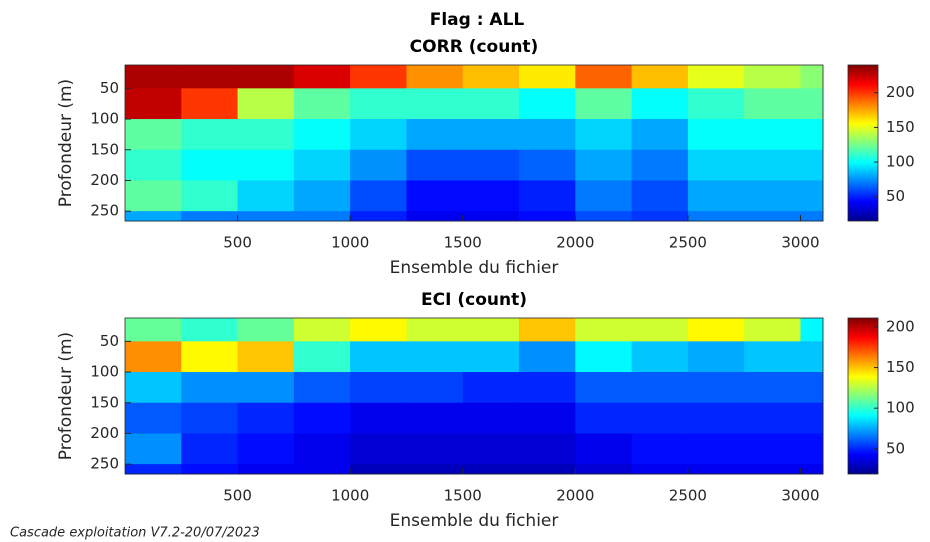 This screenshot has width=930, height=542. What do you see at coordinates (900, 367) in the screenshot?
I see `colorbar-tick-label: 150` at bounding box center [900, 367].